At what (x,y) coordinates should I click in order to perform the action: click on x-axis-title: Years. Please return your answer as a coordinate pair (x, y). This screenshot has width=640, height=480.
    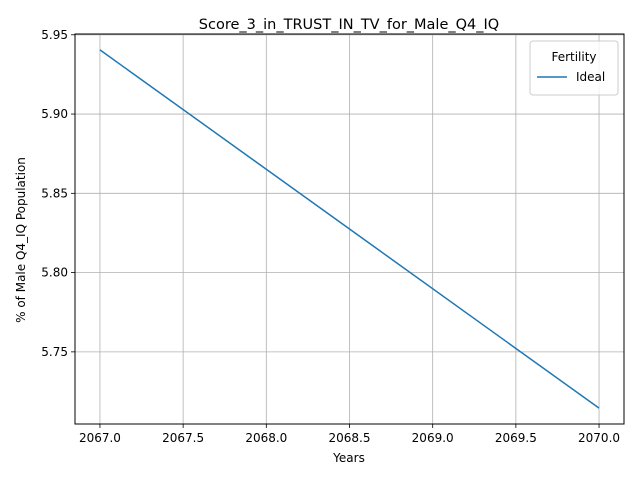
    Looking at the image, I should click on (348, 458).